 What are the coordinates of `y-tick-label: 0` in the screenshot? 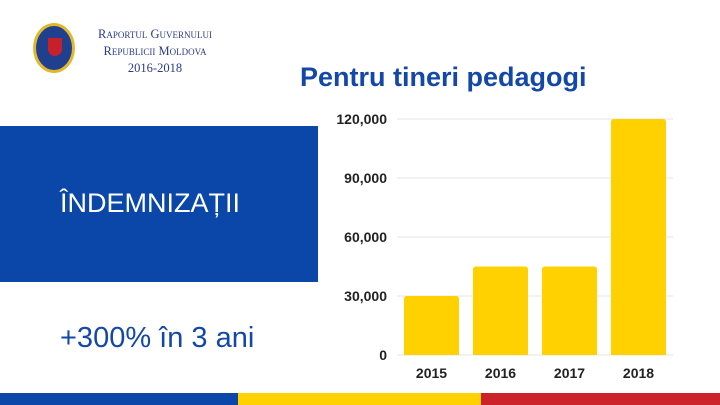 It's located at (383, 355).